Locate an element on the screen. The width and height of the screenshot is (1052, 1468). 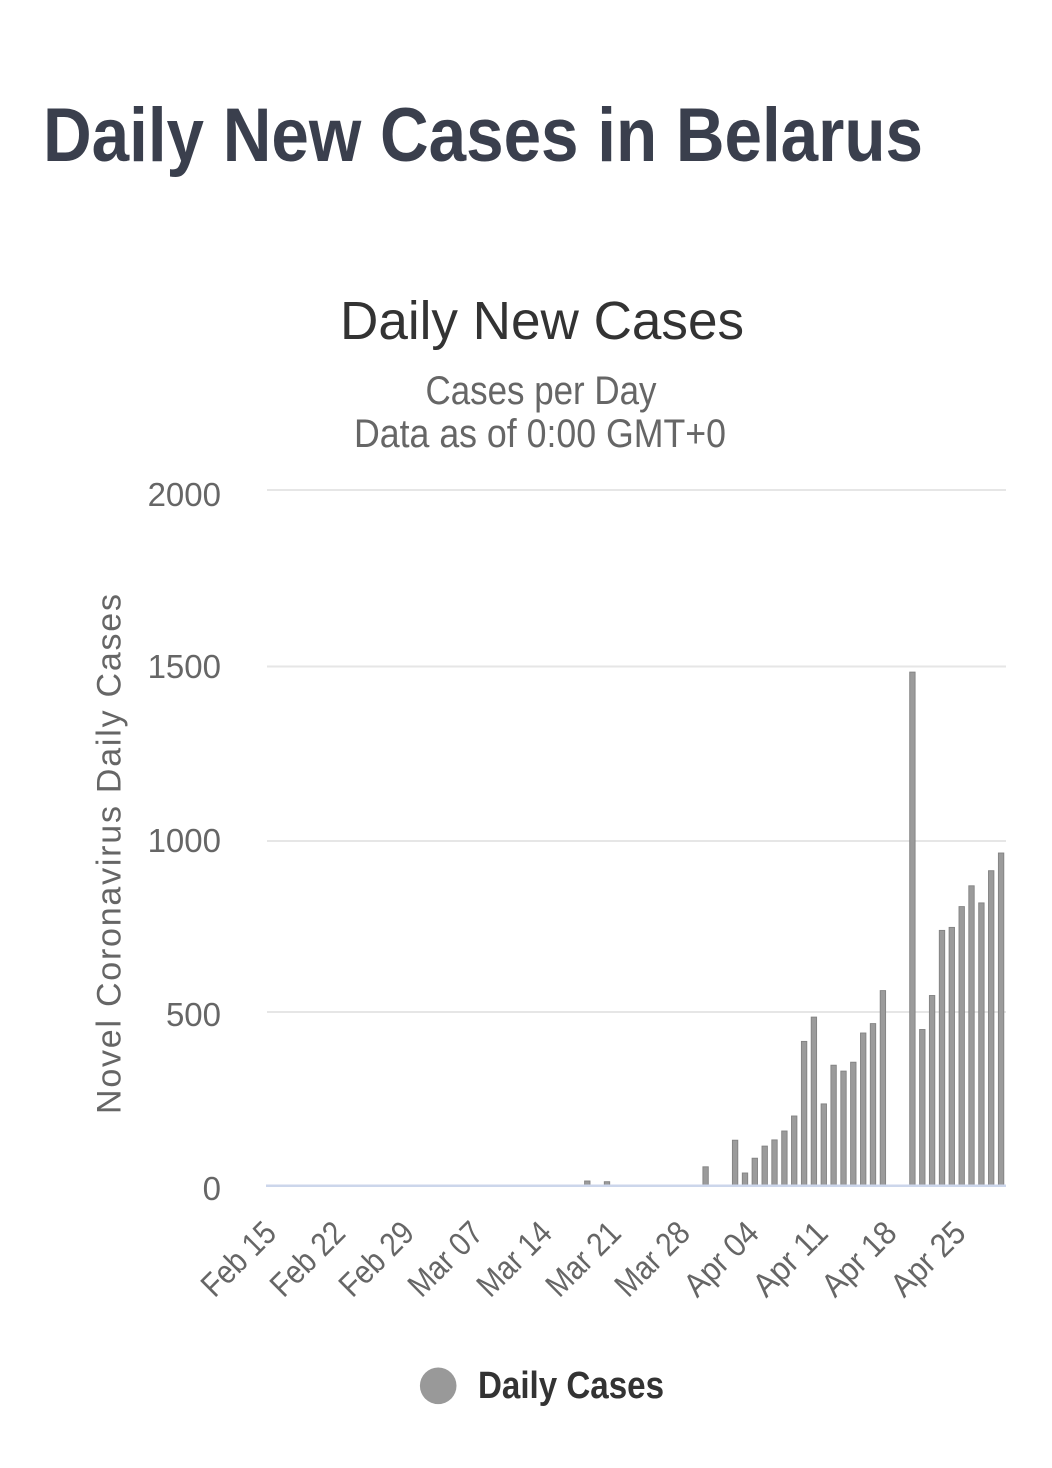
svg-text: Daily New Cases is located at coordinates (542, 321).